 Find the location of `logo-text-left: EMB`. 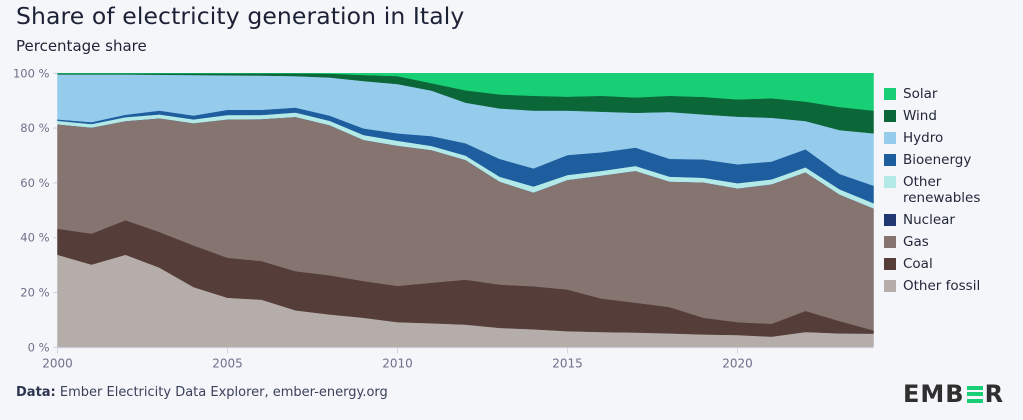

logo-text-left: EMB is located at coordinates (934, 394).